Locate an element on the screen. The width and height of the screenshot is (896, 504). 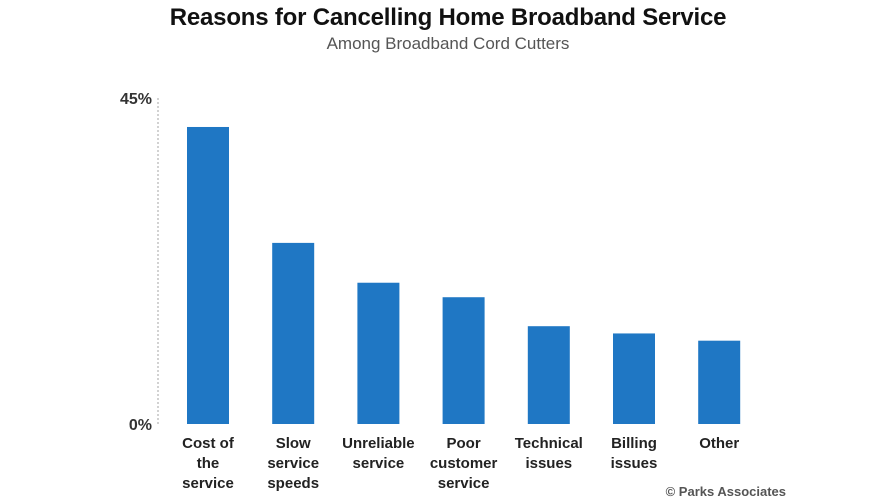
y-tick-label: 0% is located at coordinates (140, 425).